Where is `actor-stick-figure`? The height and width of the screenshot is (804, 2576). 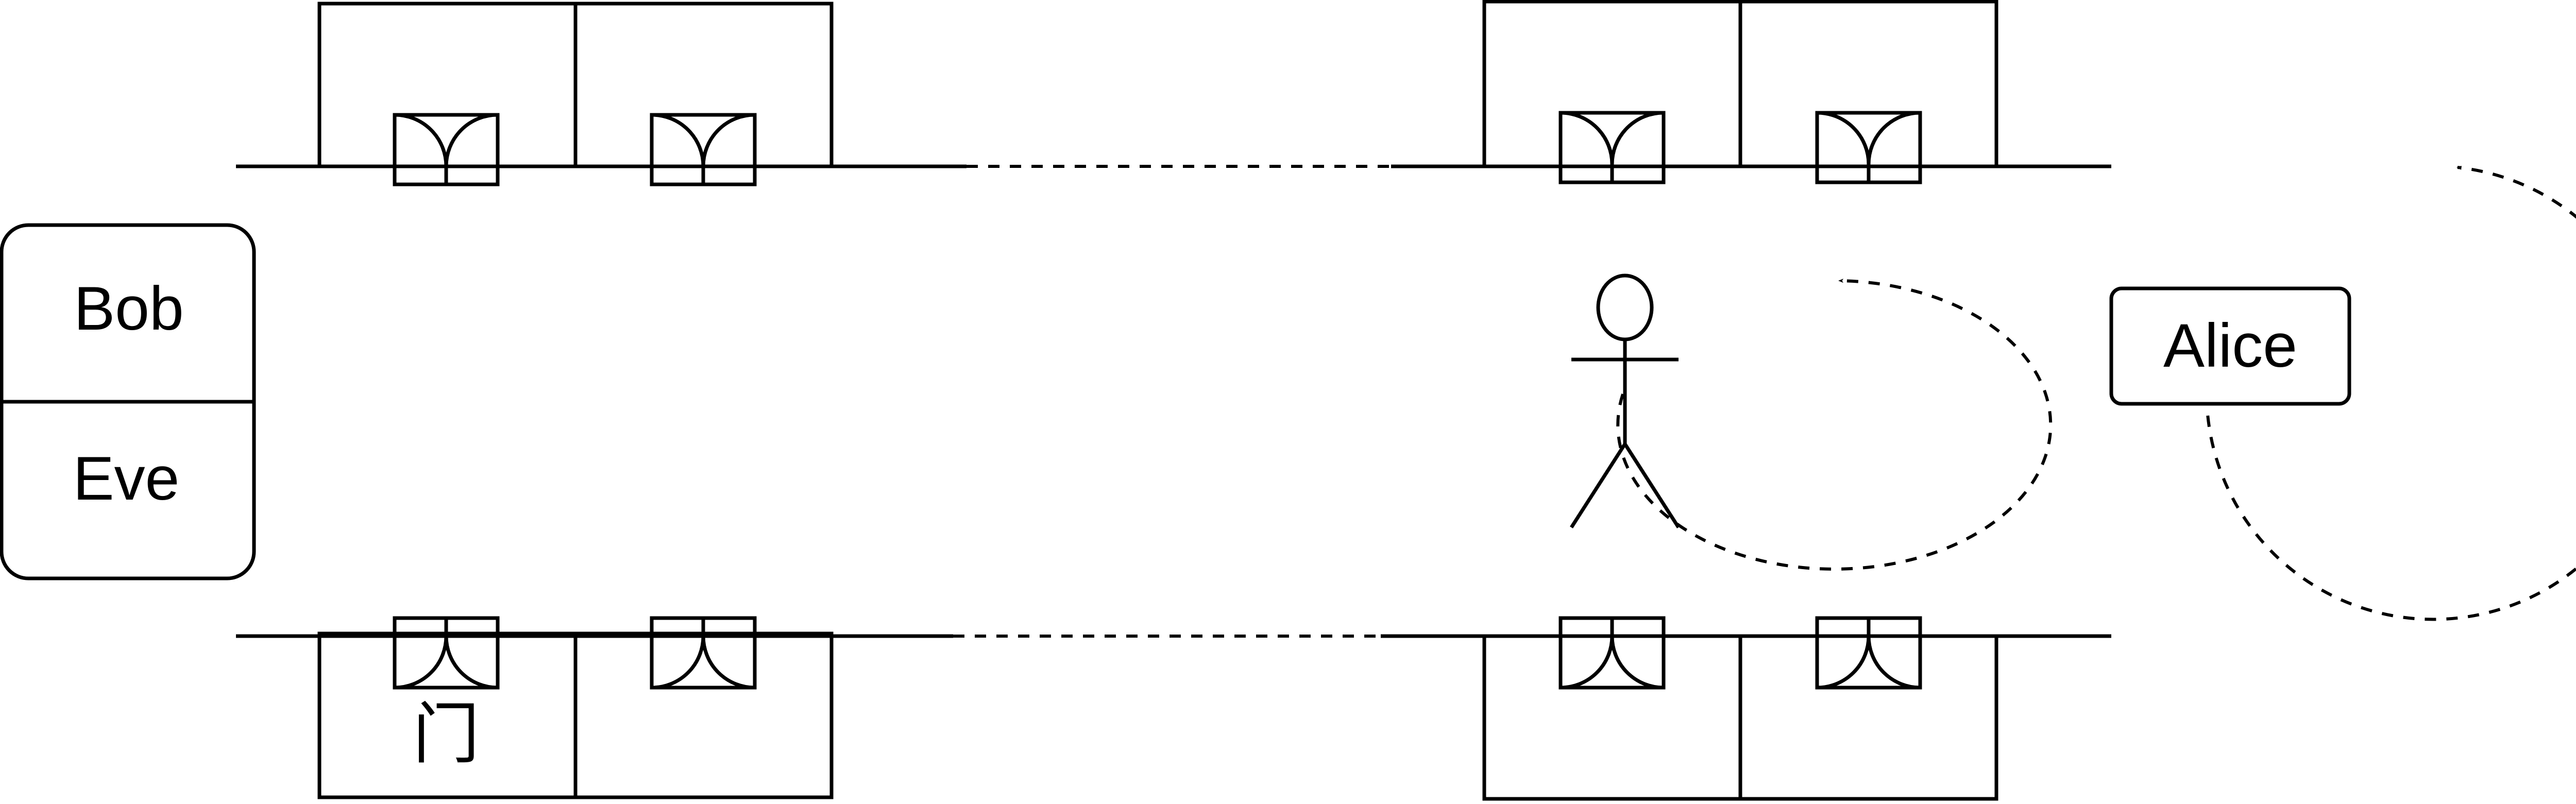
actor-stick-figure is located at coordinates (1625, 400).